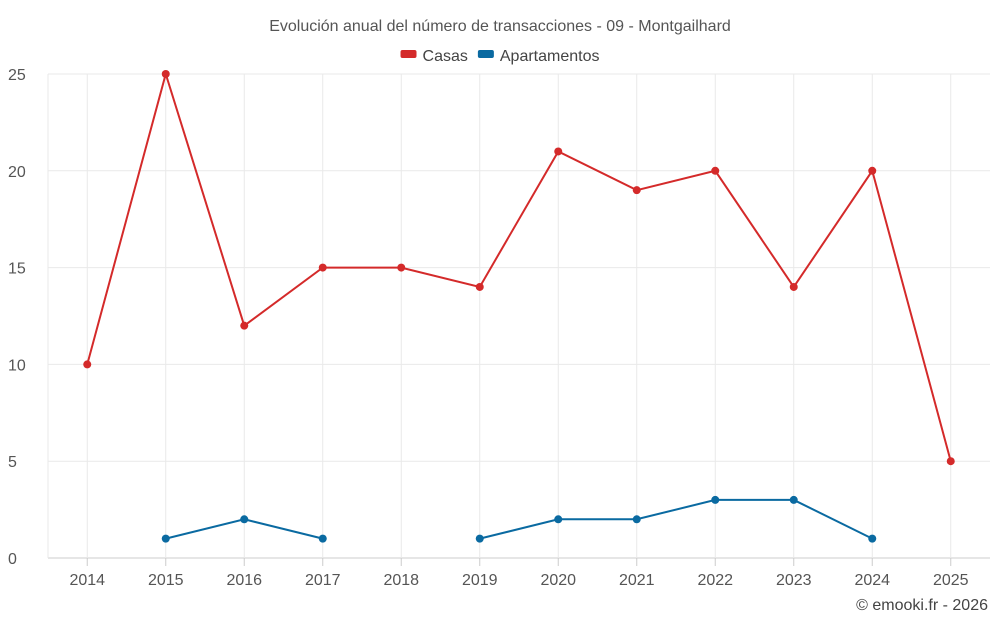 This screenshot has height=625, width=1000. I want to click on y-tick-label: 25, so click(17, 75).